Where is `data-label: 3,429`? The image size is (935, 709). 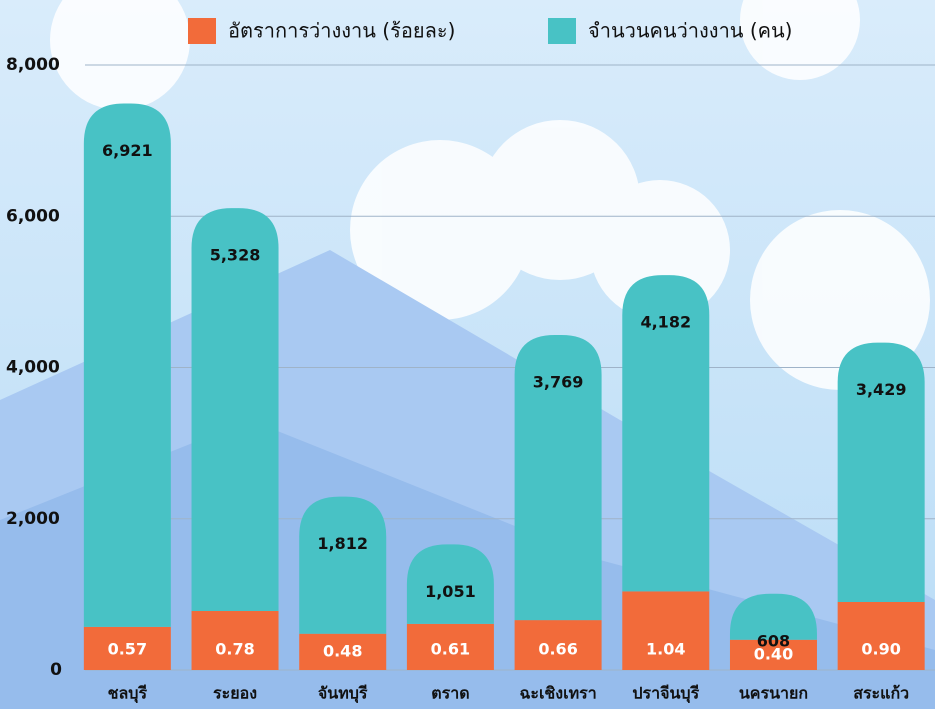 data-label: 3,429 is located at coordinates (881, 389).